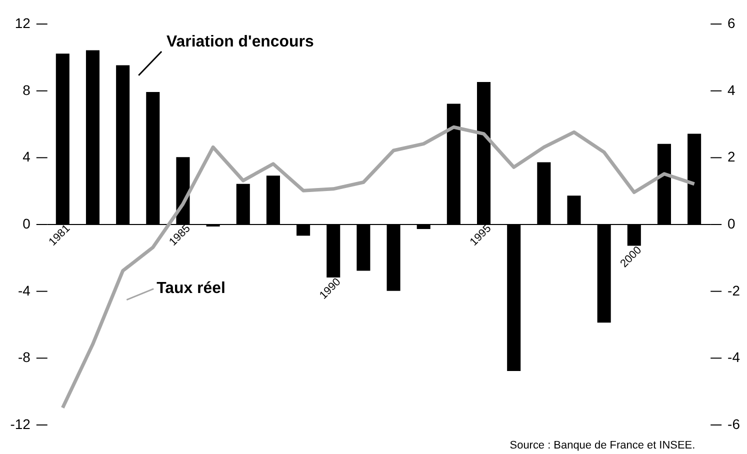  Describe the element at coordinates (734, 290) in the screenshot. I see `y2-tick-label: -2` at that location.